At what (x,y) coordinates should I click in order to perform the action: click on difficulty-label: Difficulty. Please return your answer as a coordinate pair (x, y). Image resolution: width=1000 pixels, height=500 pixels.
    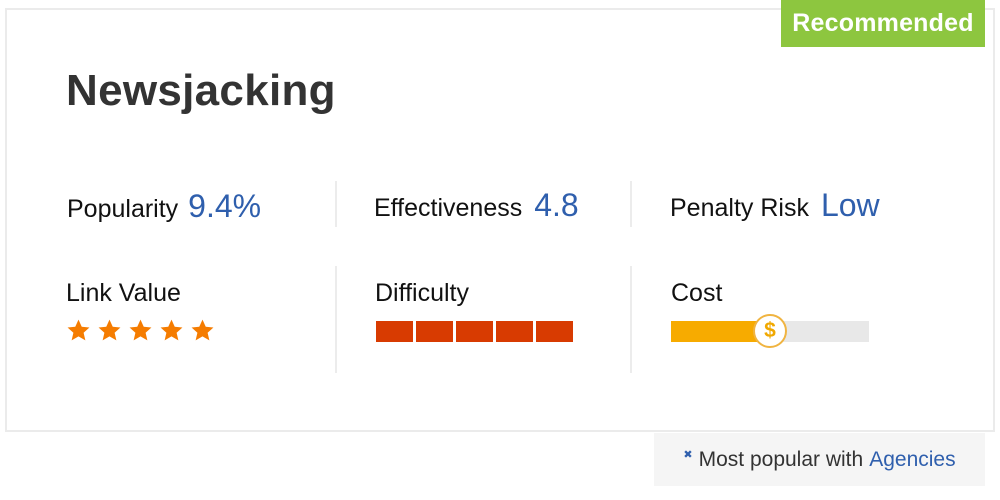
    Looking at the image, I should click on (422, 293).